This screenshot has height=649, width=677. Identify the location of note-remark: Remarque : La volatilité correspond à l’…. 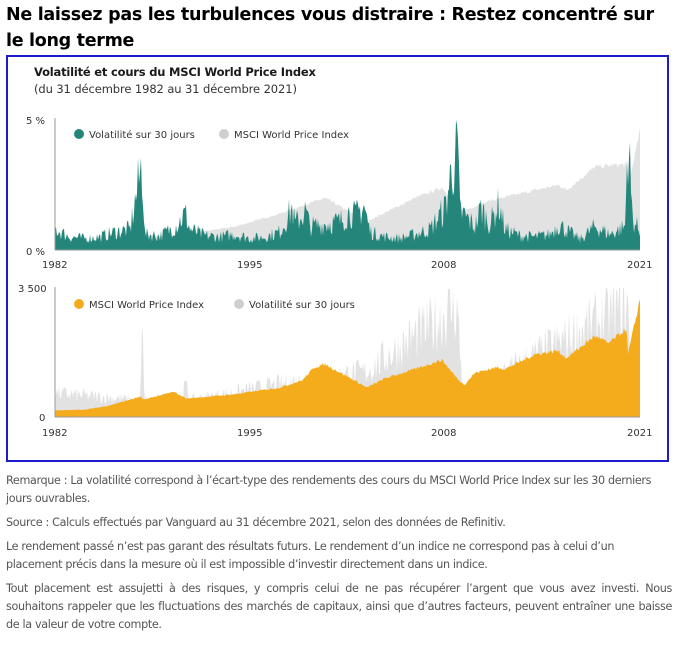
(329, 489).